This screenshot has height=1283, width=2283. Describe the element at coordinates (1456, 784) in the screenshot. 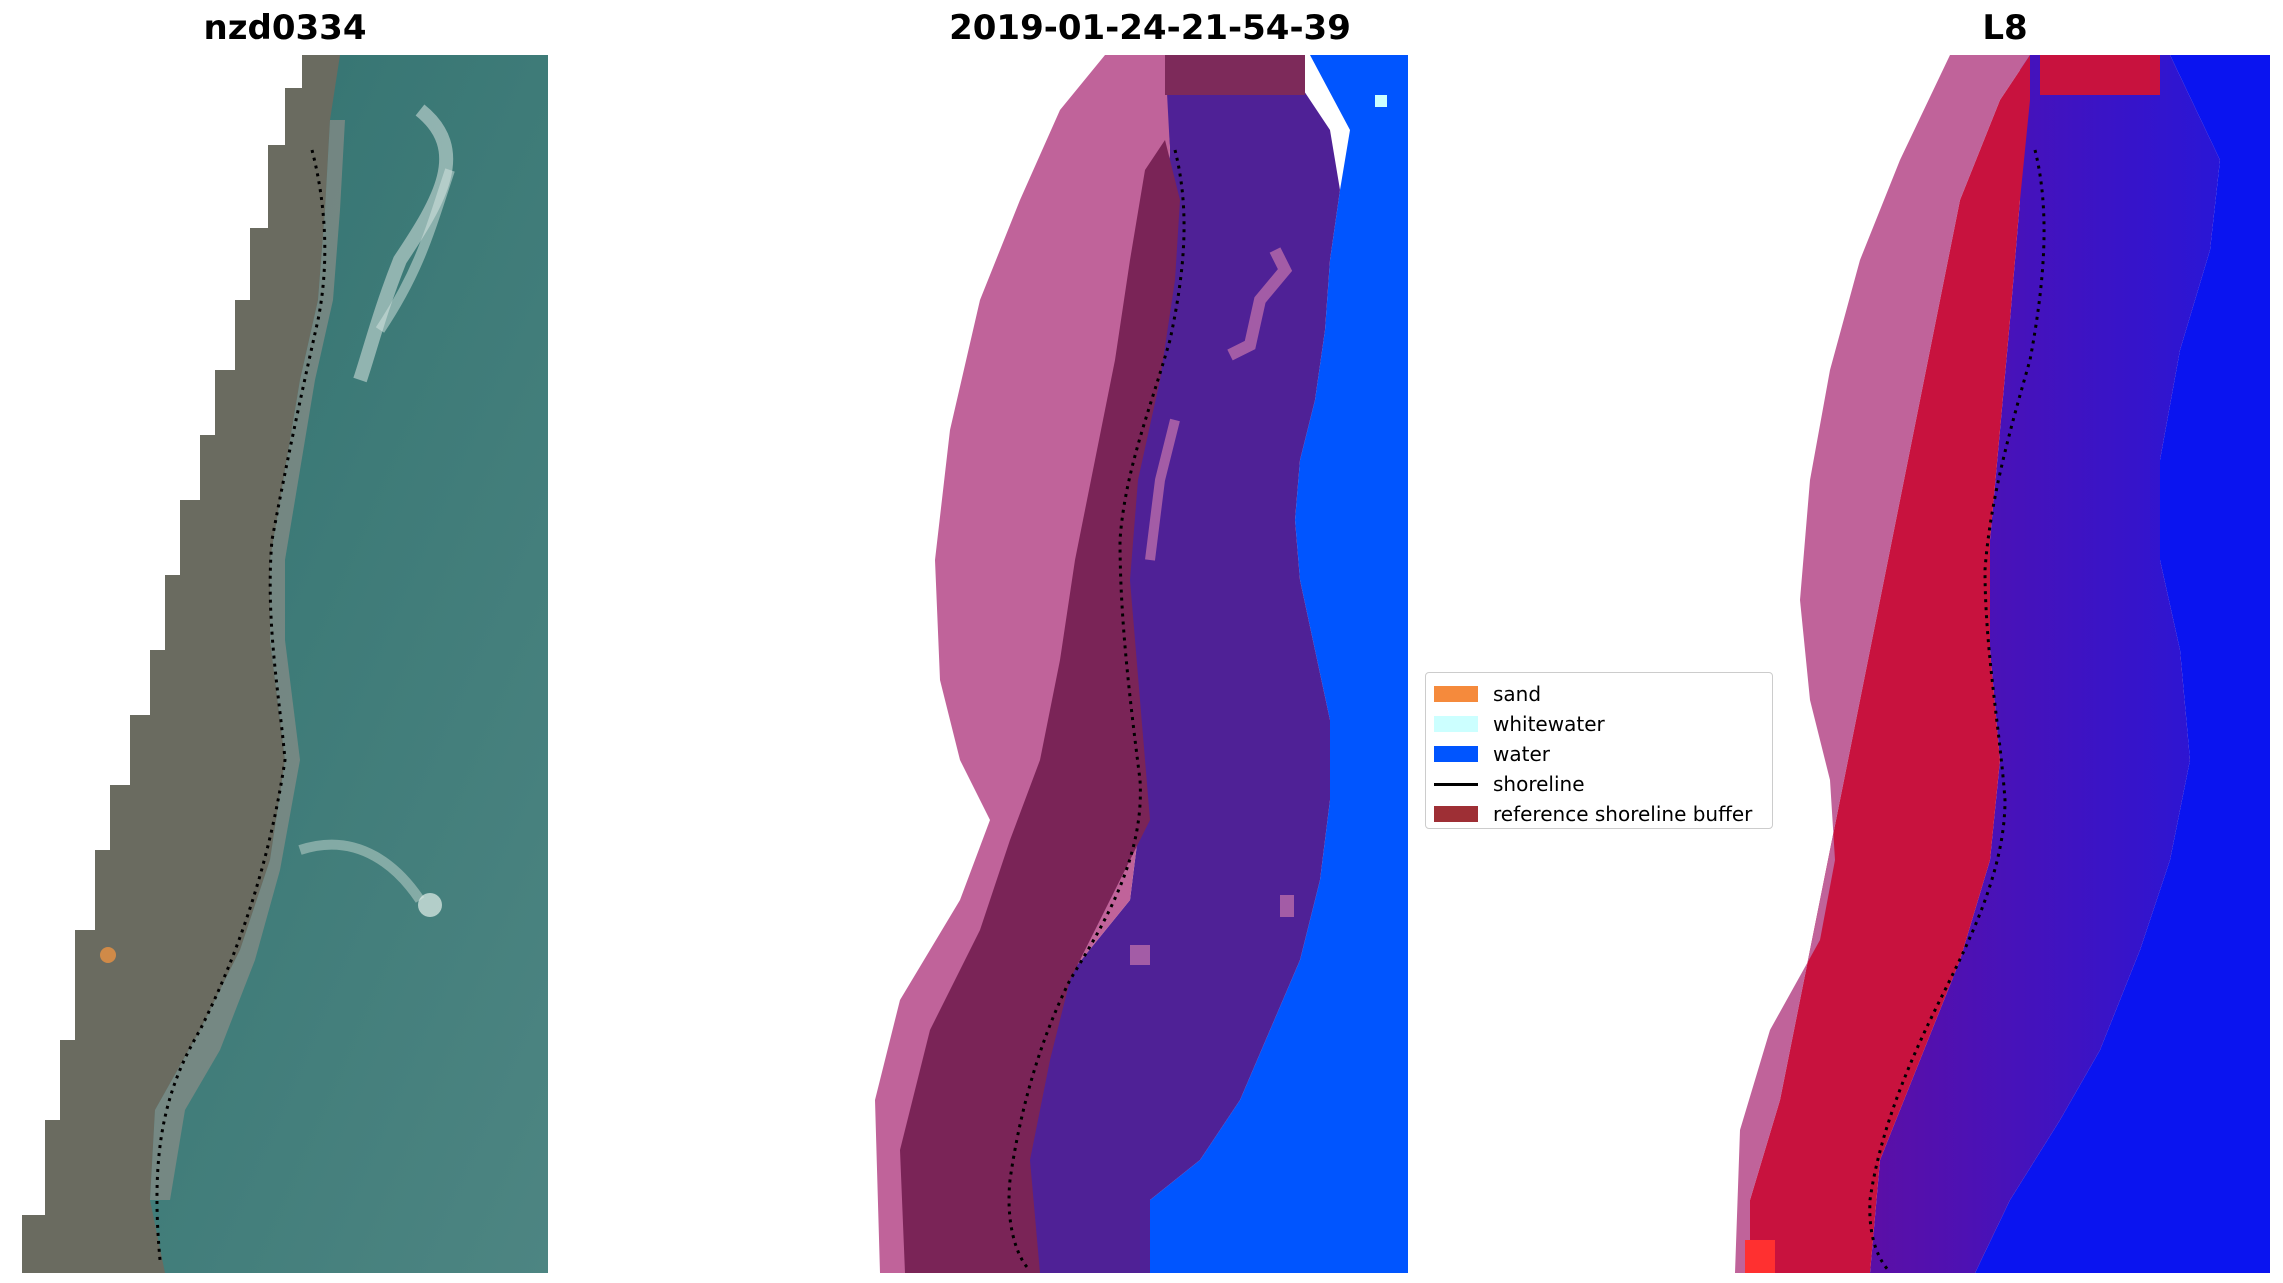

I see `legend-swatch-shoreline` at that location.